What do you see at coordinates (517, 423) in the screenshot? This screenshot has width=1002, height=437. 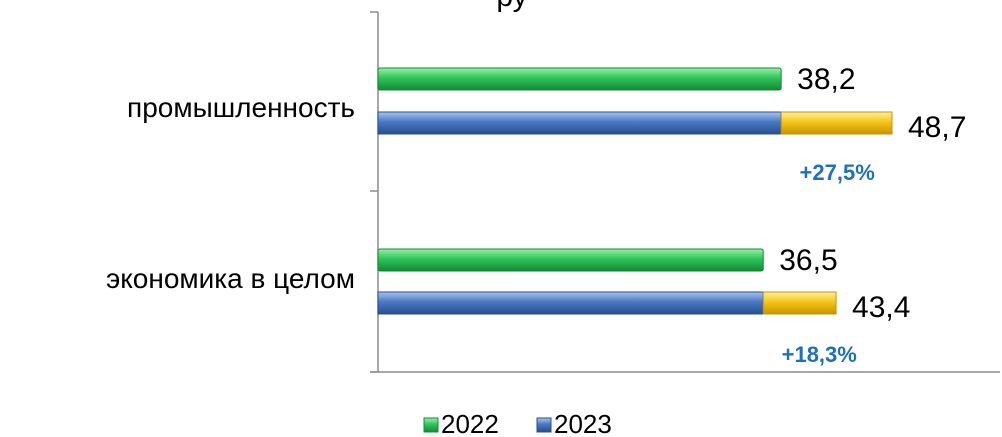 I see `legend: 2022 2023` at bounding box center [517, 423].